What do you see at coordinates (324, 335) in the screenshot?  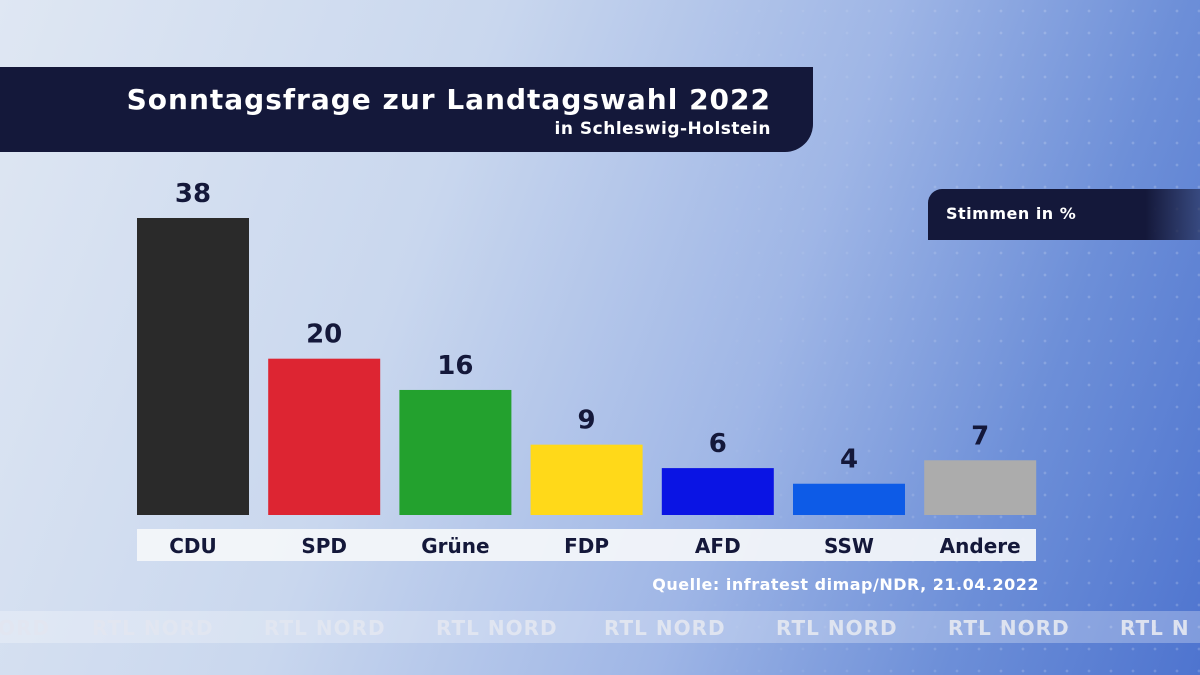 I see `data-label: 20` at bounding box center [324, 335].